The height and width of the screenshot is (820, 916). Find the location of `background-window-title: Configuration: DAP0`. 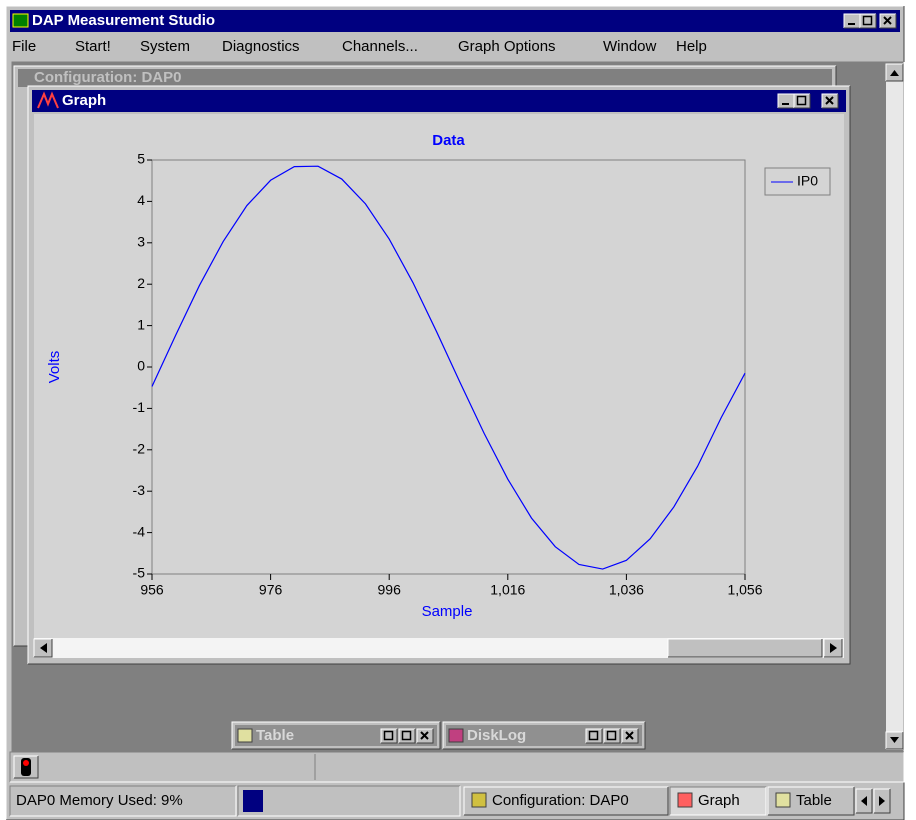

background-window-title: Configuration: DAP0 is located at coordinates (108, 77).